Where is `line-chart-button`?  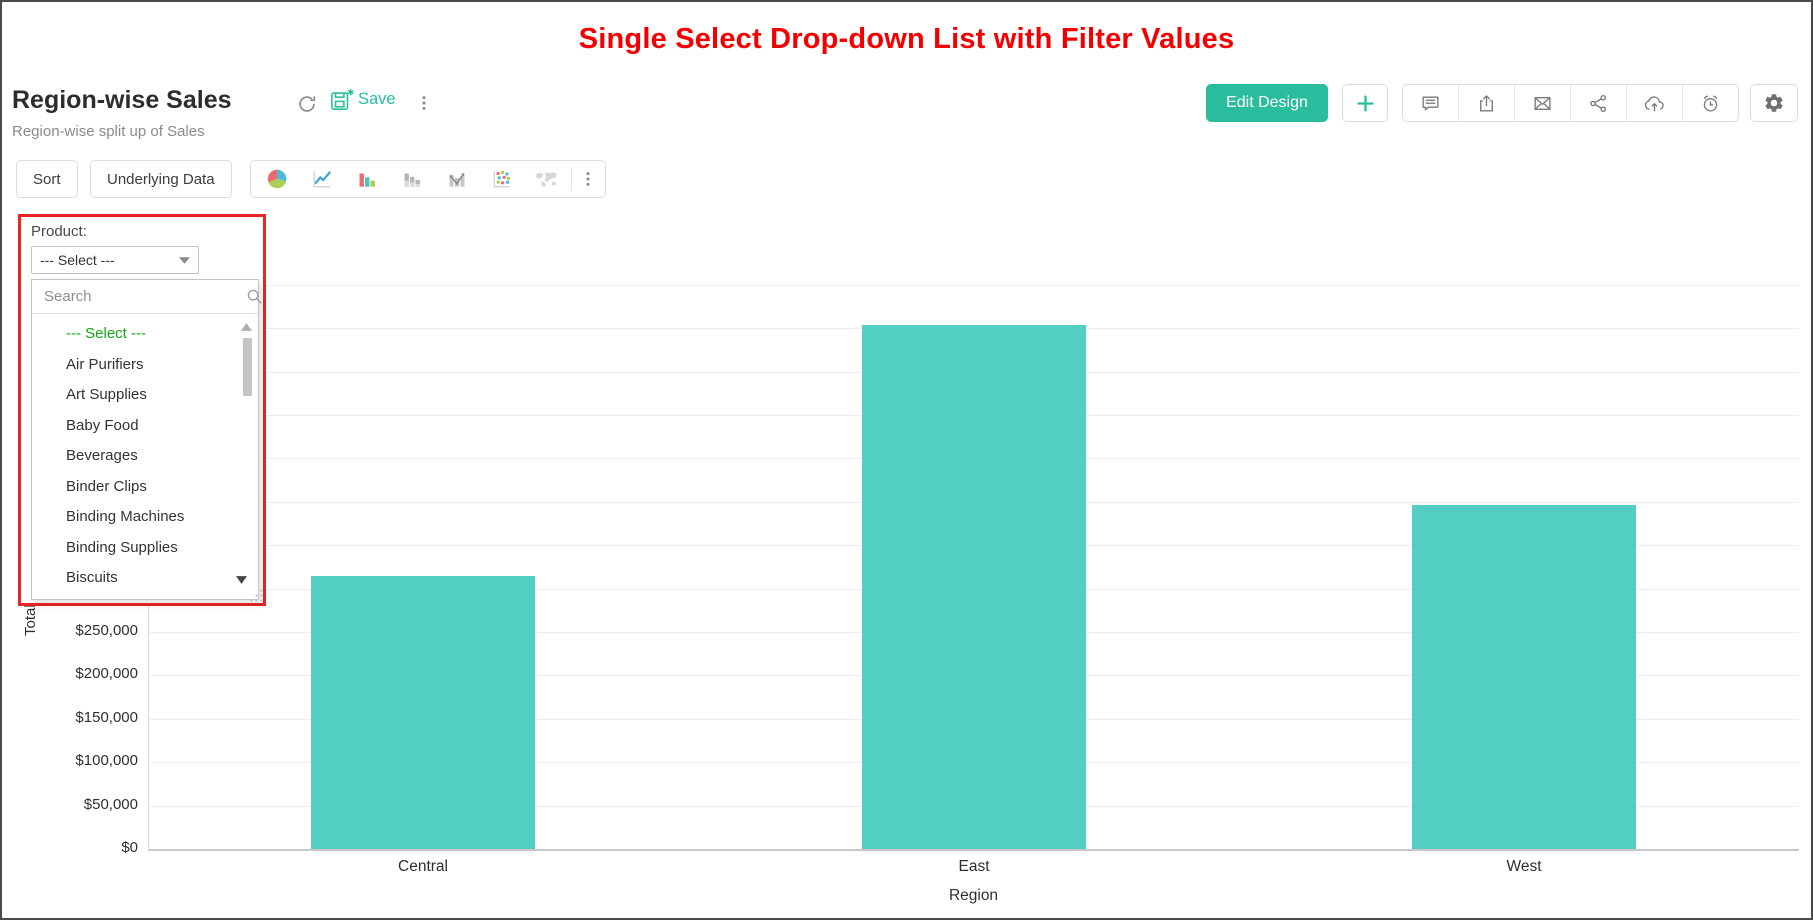
line-chart-button is located at coordinates (321, 179).